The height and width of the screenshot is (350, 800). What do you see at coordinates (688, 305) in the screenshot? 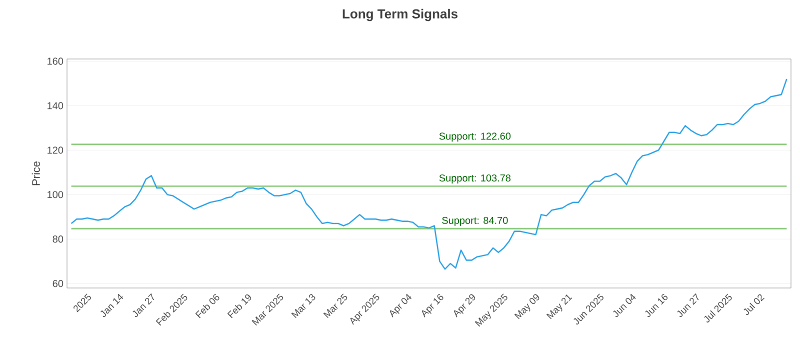
I see `x-tick-label: Jun 27` at bounding box center [688, 305].